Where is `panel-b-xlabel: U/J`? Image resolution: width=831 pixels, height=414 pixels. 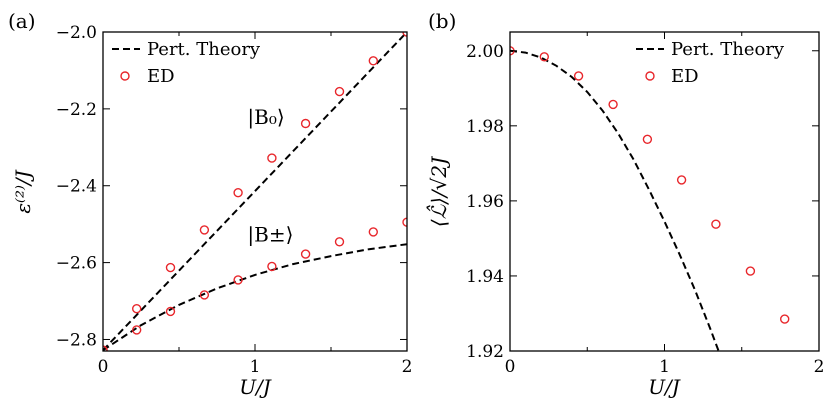 panel-b-xlabel: U/J is located at coordinates (664, 387).